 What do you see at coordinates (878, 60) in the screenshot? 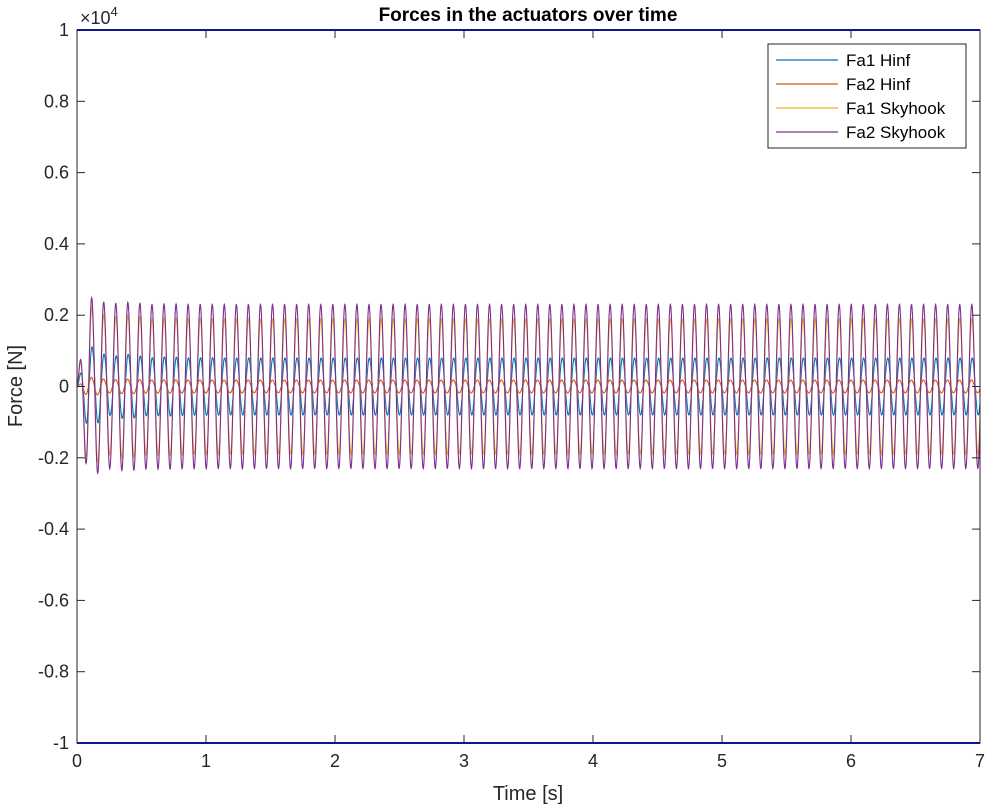
I see `legend-entry-label: Fa1 Hinf` at bounding box center [878, 60].